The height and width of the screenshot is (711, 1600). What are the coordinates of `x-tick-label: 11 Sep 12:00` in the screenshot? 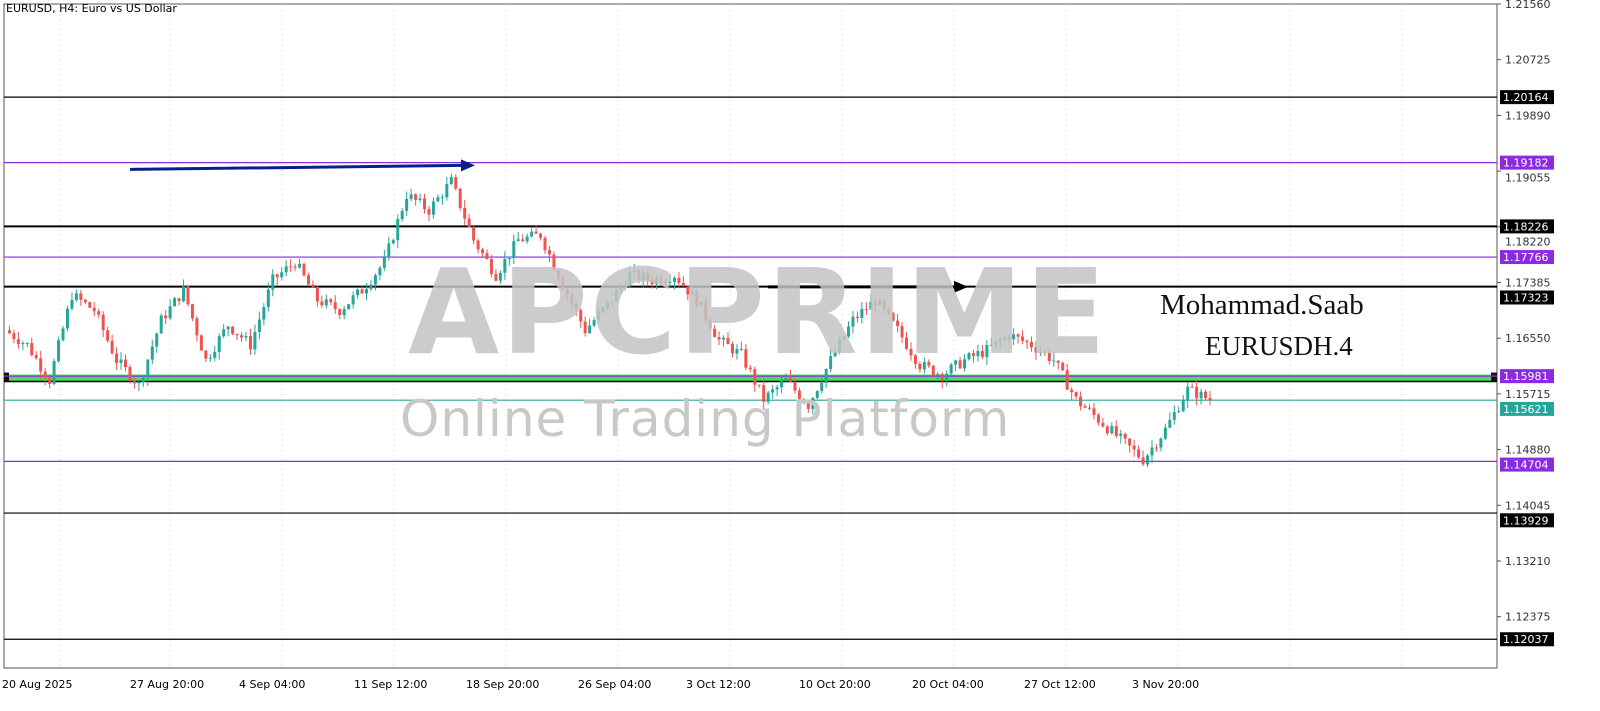 It's located at (390, 684).